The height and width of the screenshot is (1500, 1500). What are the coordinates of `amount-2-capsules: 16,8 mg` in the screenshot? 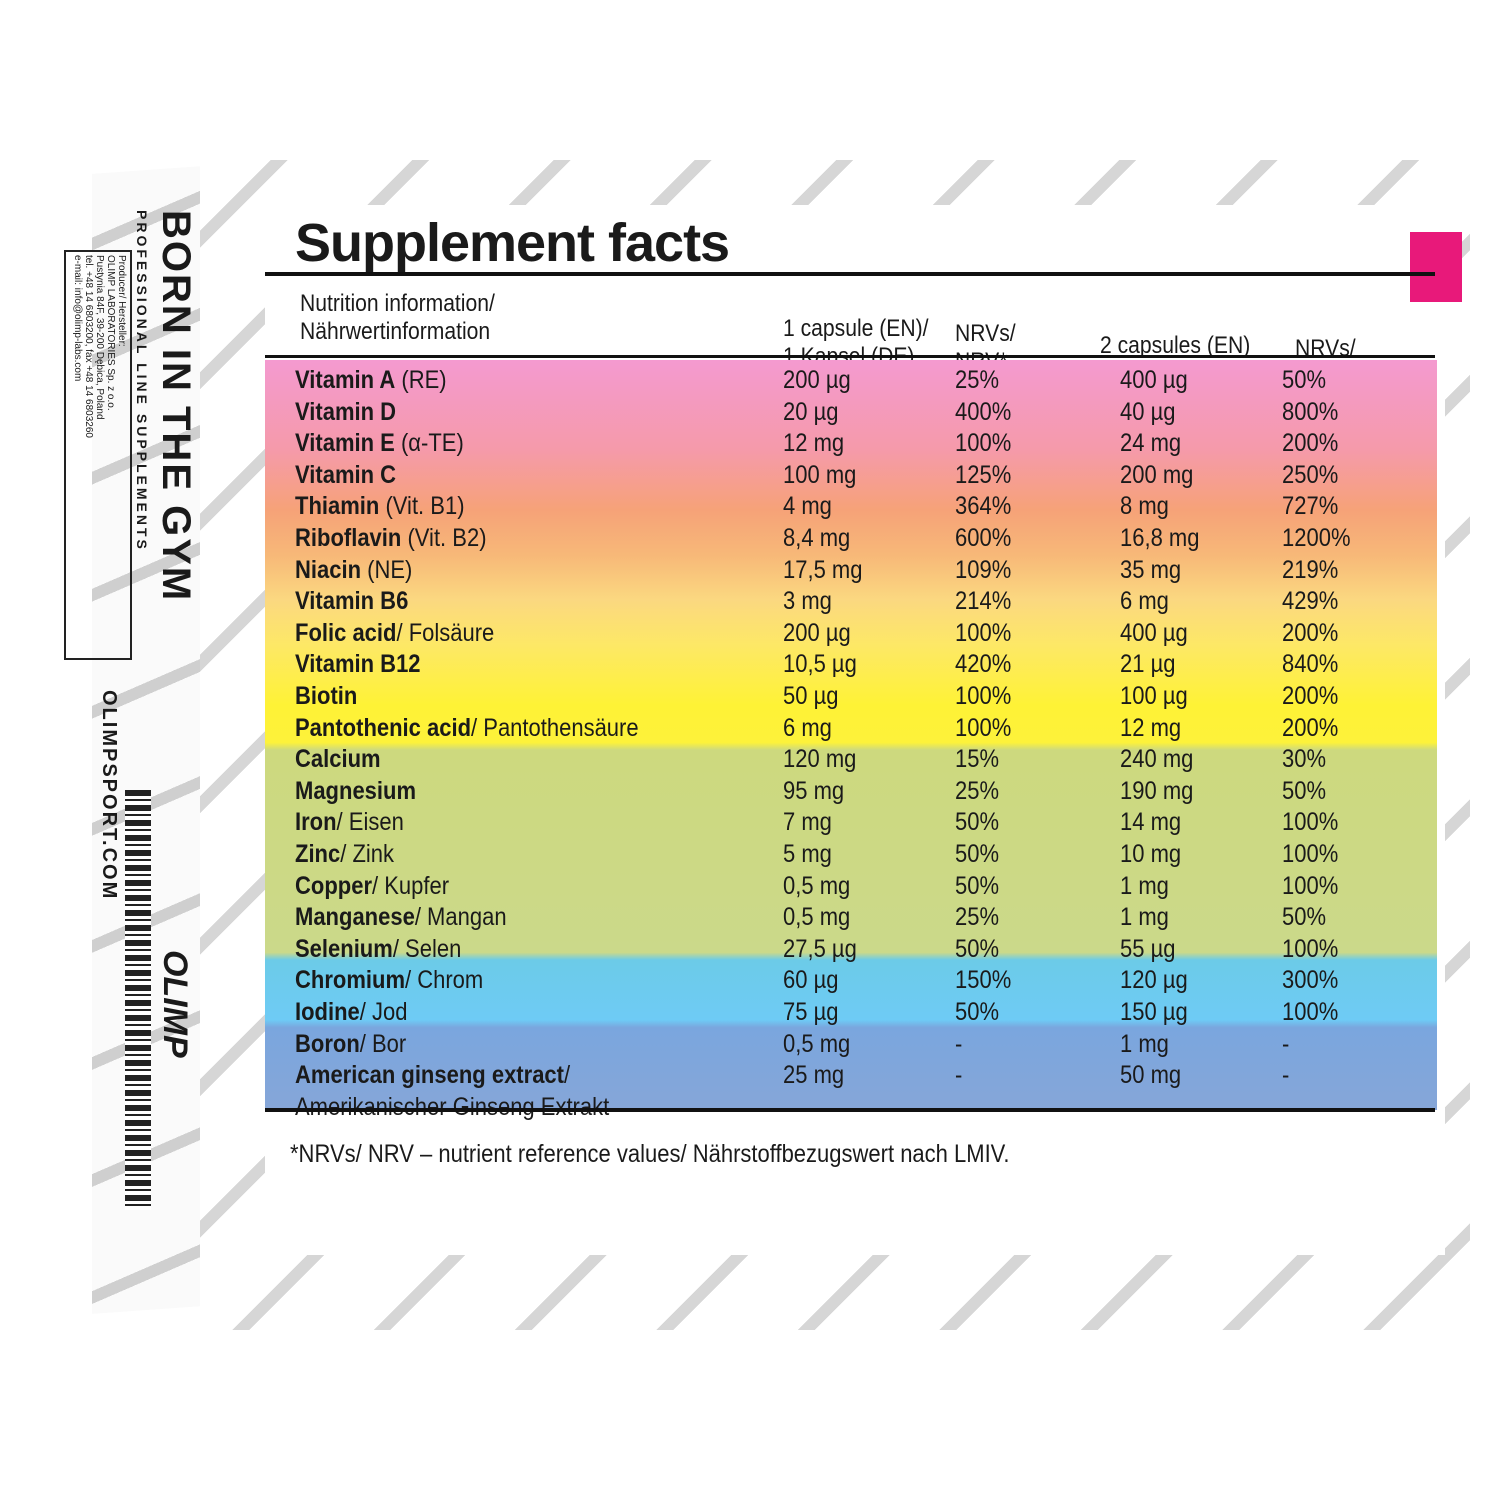 It's located at (1160, 538).